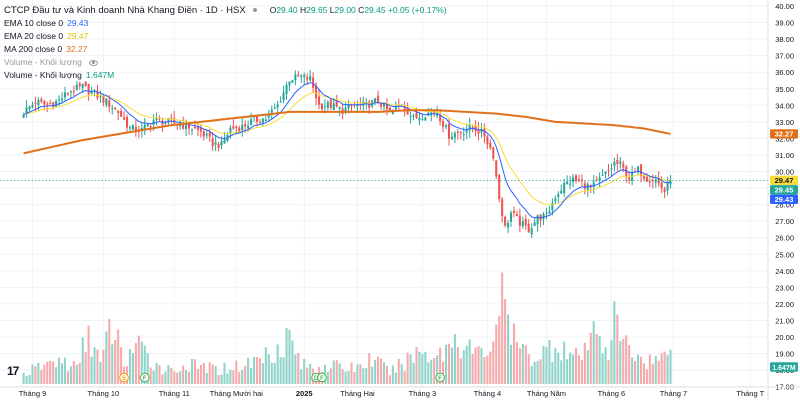 Image resolution: width=800 pixels, height=400 pixels. Describe the element at coordinates (225, 36) in the screenshot. I see `indicator-ema20: EMA 20 close 0 29.47` at that location.